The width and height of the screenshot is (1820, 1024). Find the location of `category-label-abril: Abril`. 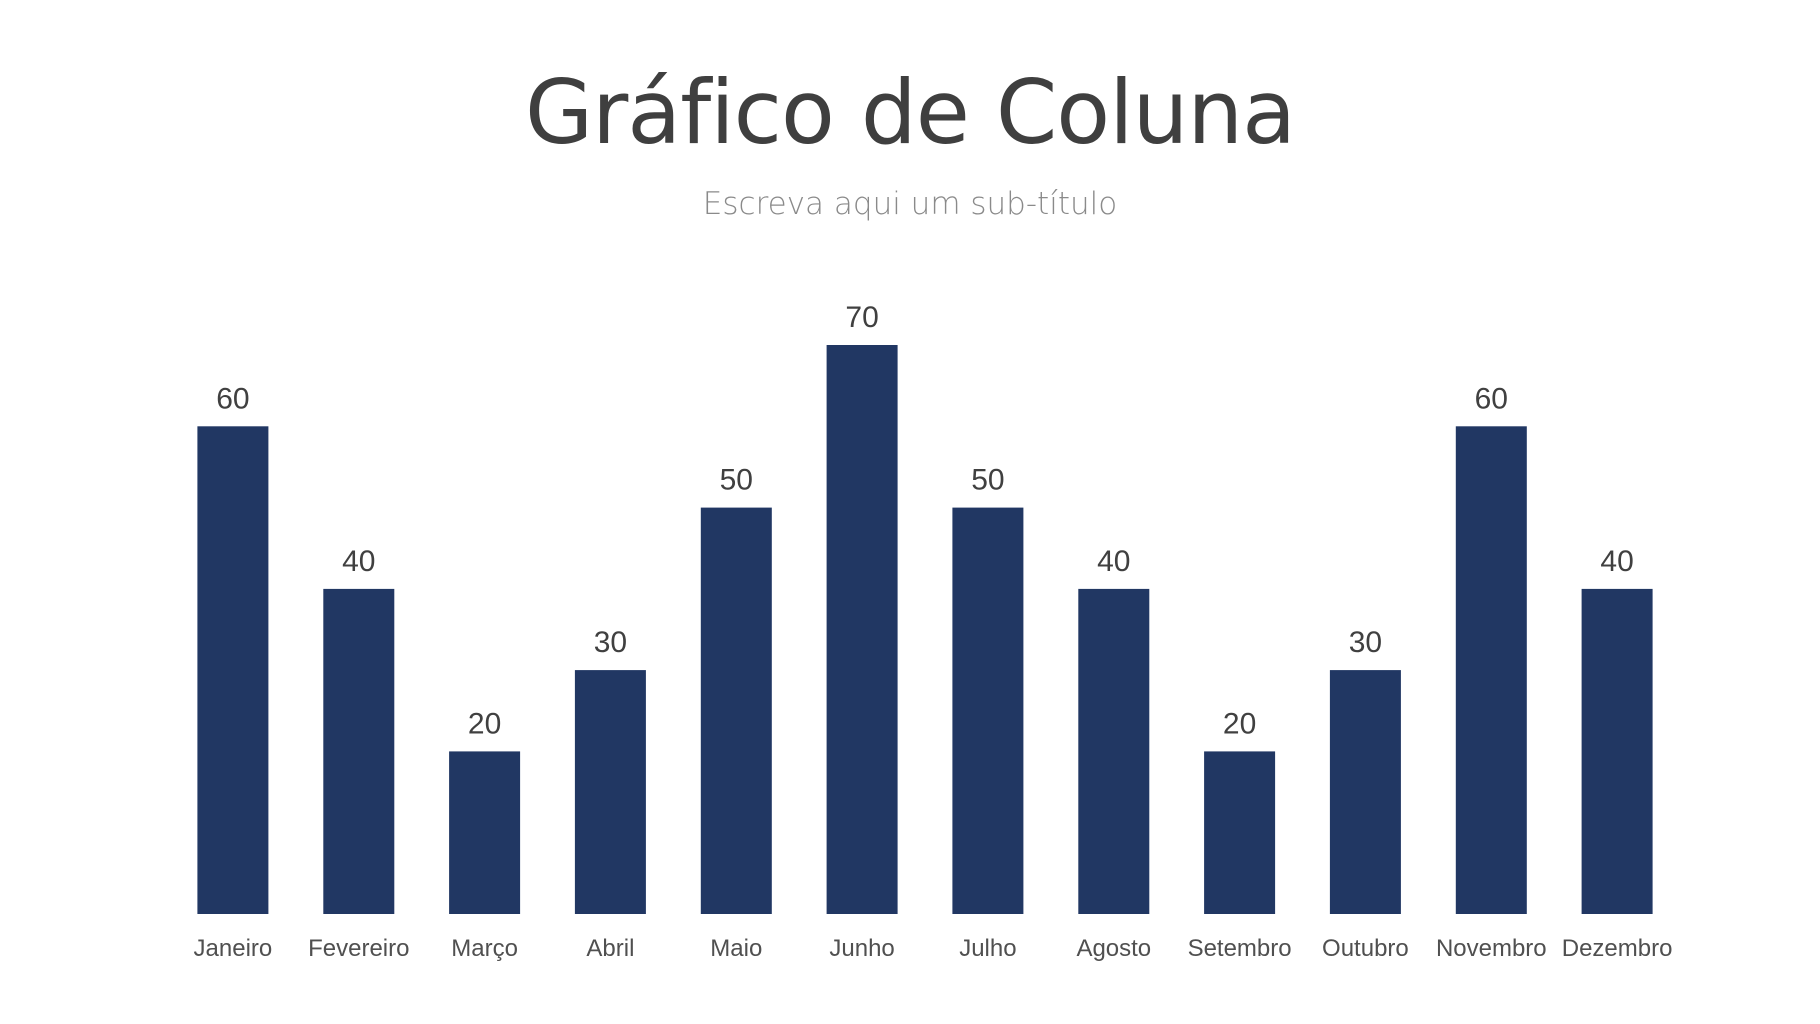

category-label-abril: Abril is located at coordinates (610, 948).